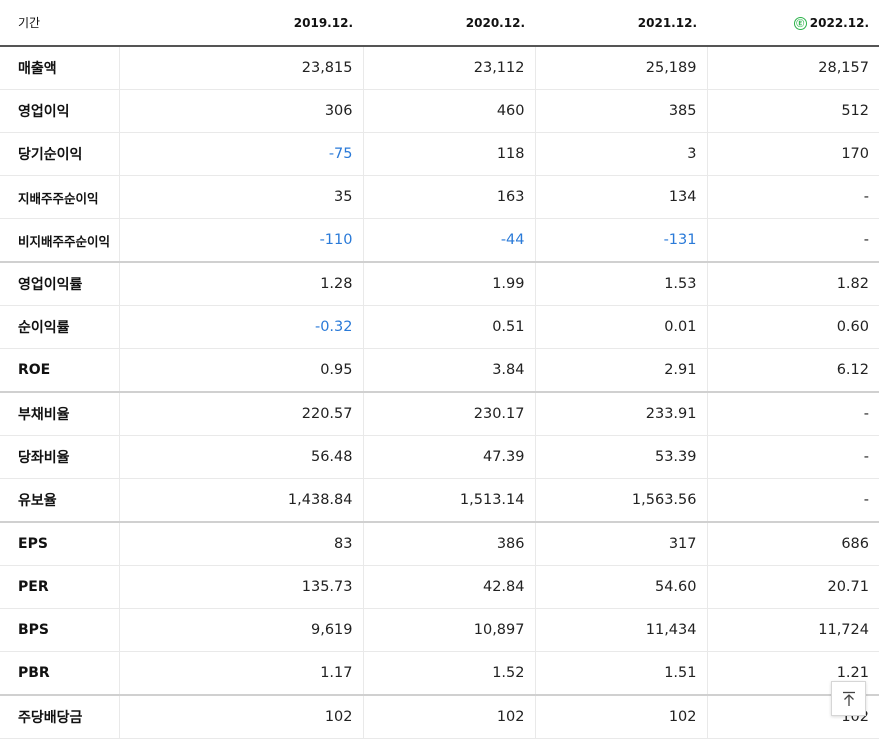 This screenshot has height=739, width=879. What do you see at coordinates (240, 500) in the screenshot?
I see `table-cell: 1,438.84` at bounding box center [240, 500].